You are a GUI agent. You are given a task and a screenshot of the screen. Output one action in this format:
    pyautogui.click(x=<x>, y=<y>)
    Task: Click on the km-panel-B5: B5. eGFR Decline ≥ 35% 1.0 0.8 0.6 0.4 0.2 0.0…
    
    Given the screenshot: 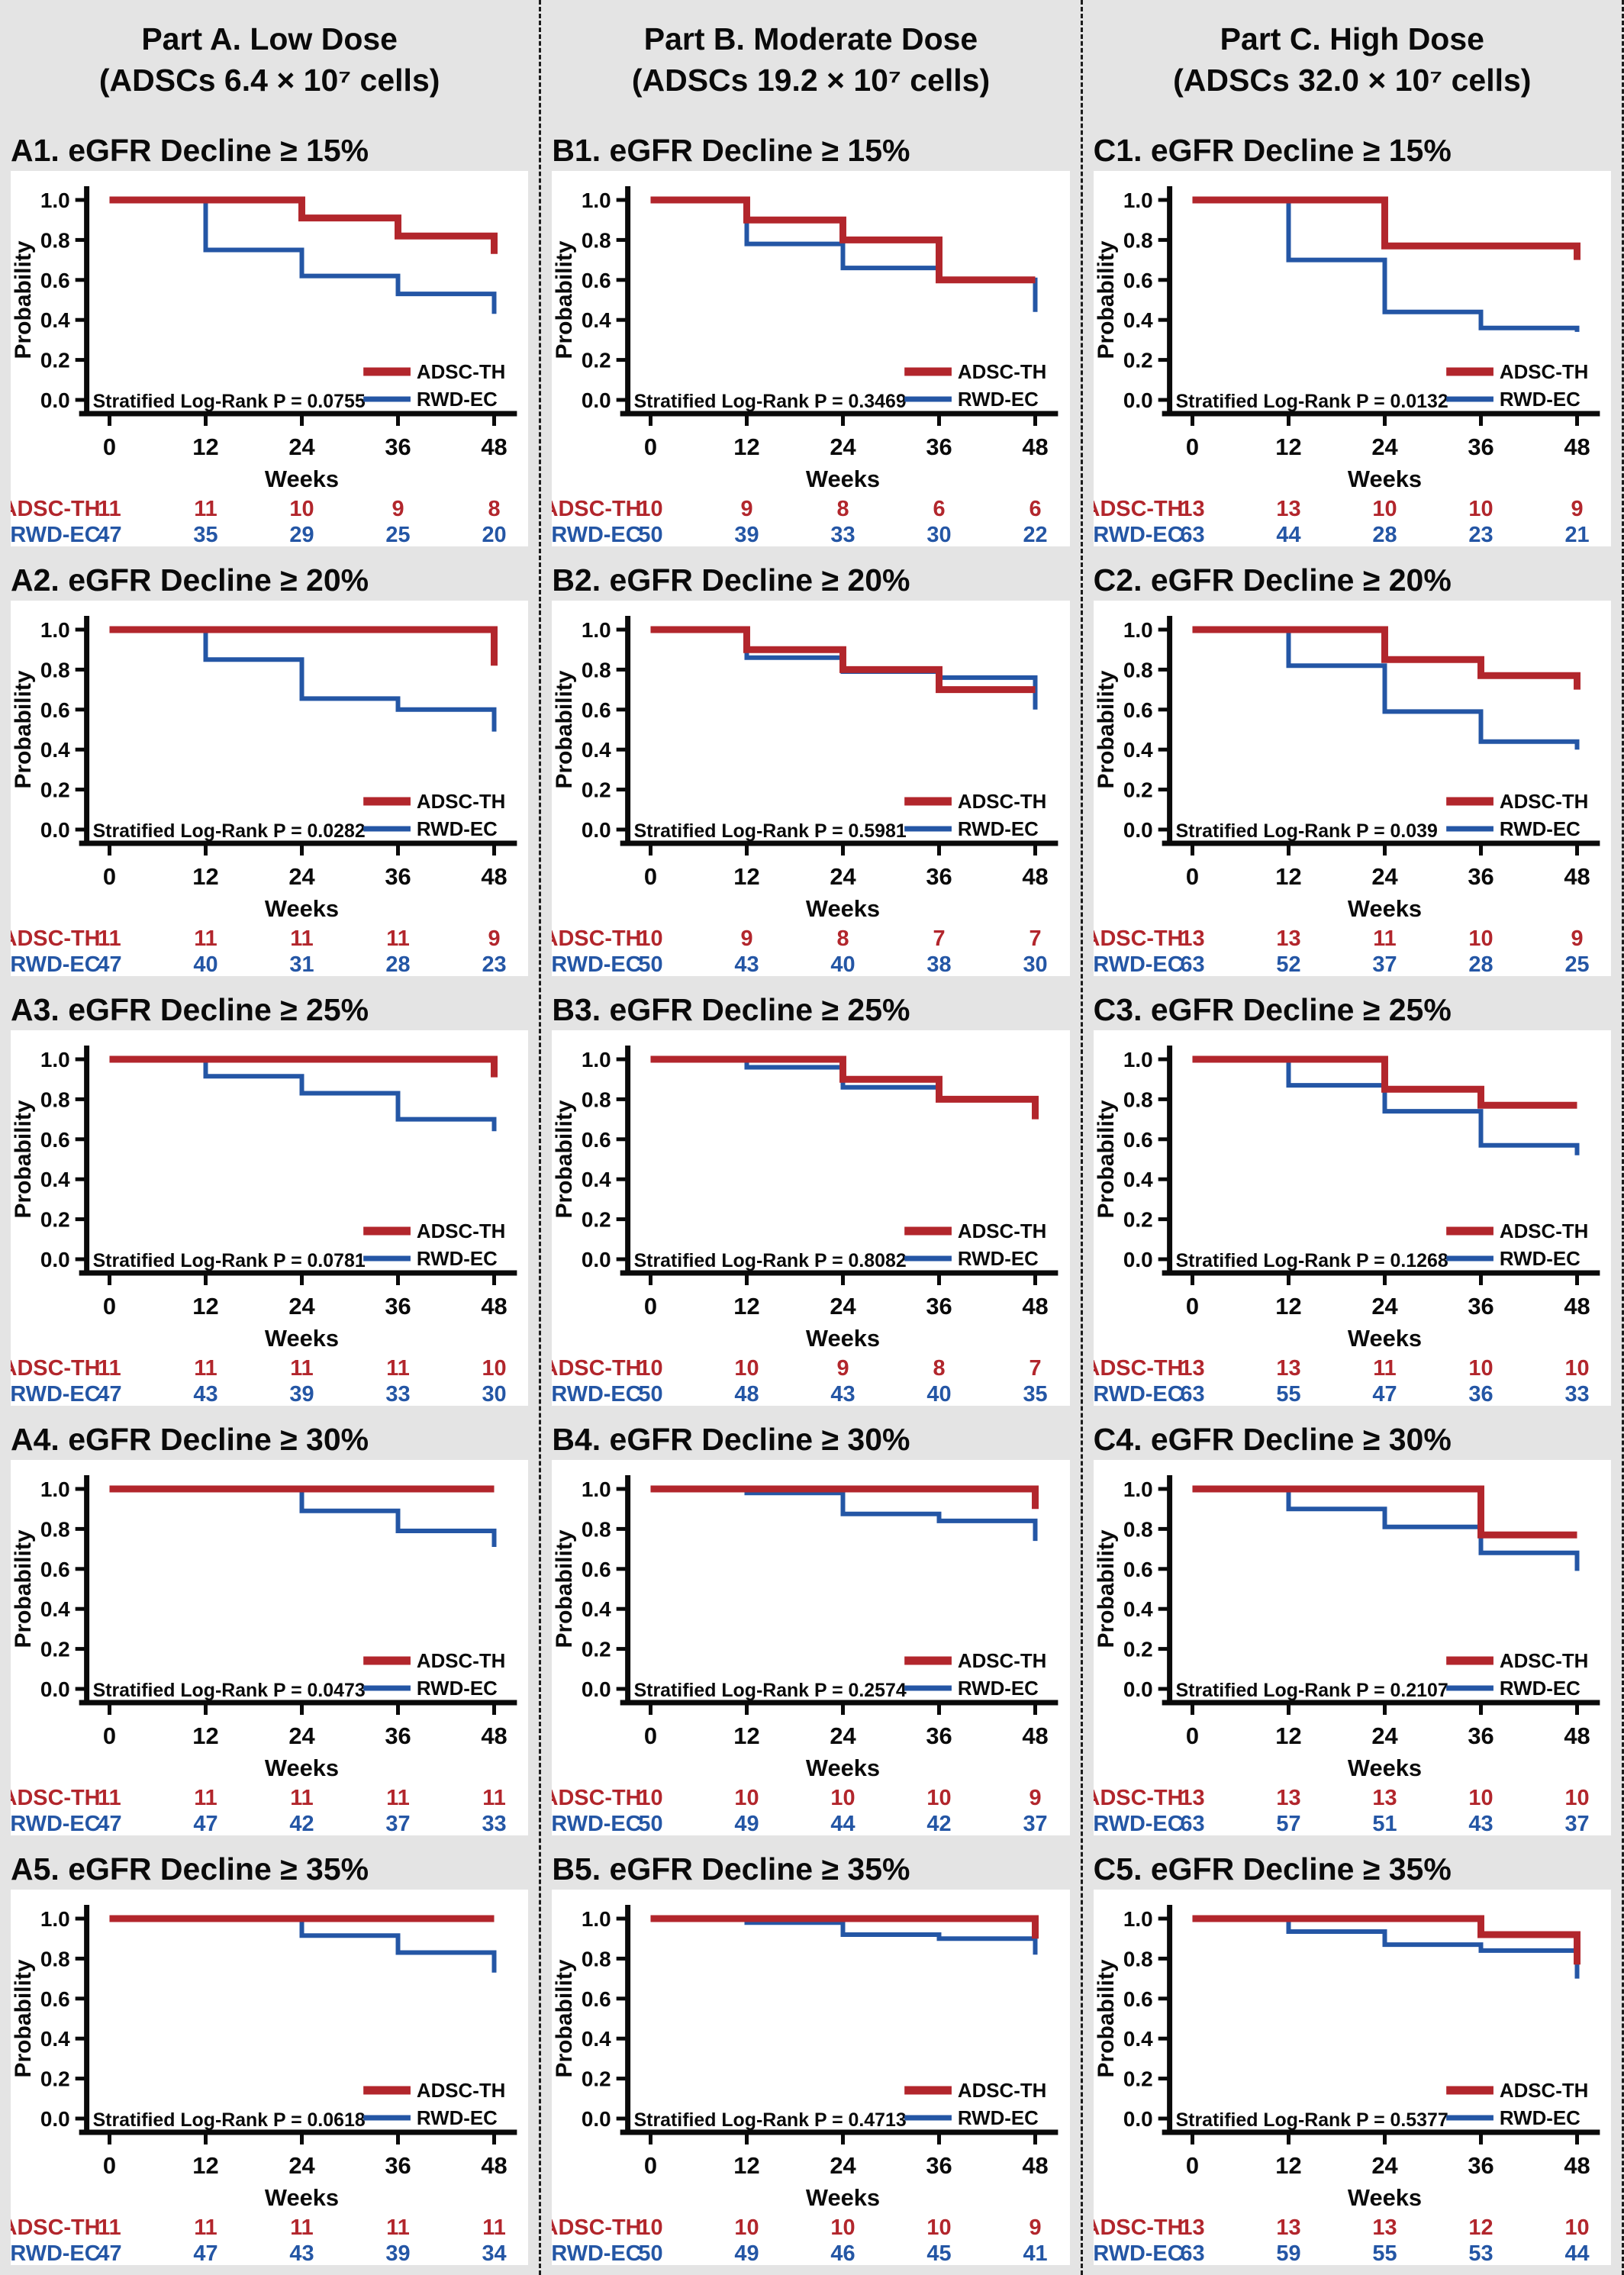 What is the action you would take?
    pyautogui.click(x=810, y=2060)
    